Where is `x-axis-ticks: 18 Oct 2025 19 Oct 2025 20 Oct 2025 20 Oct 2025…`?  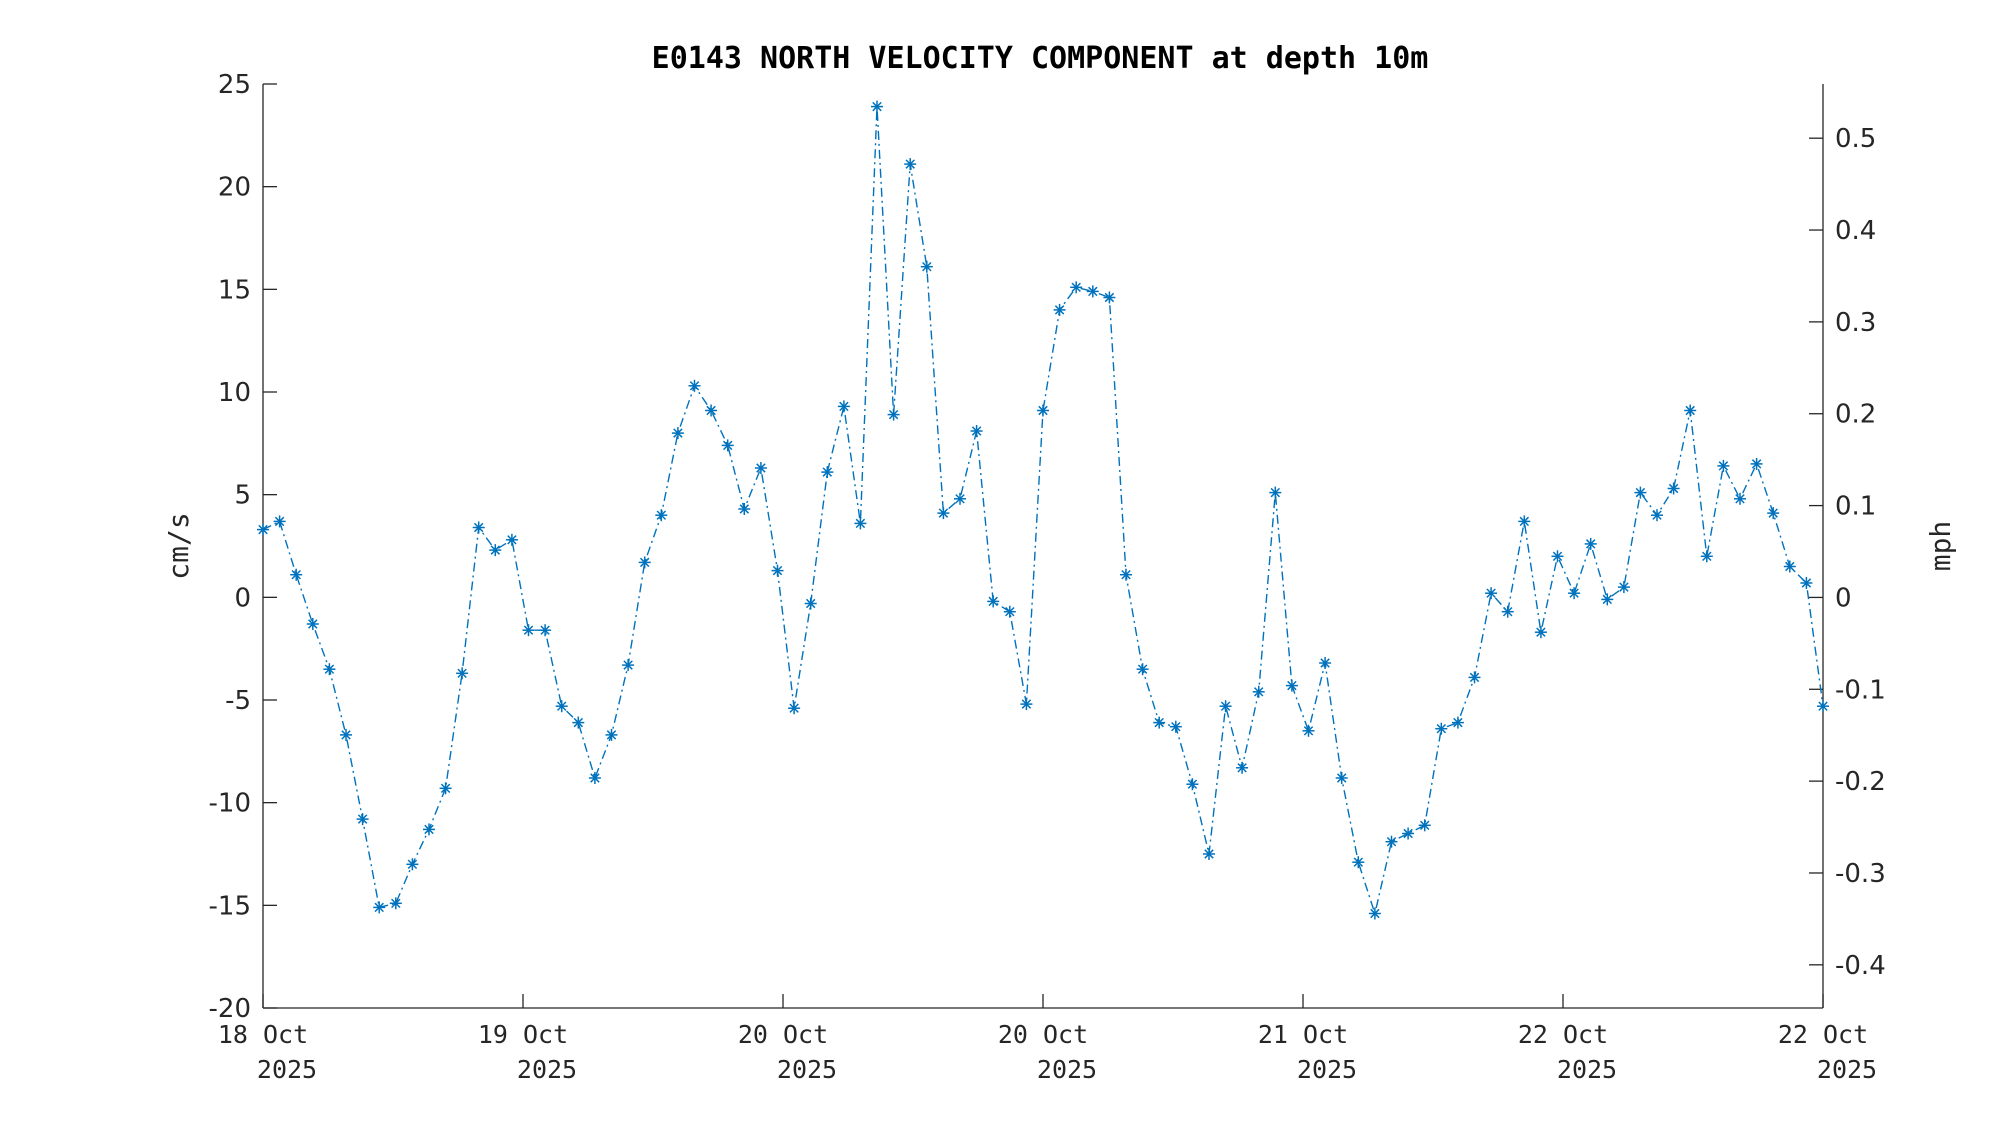
x-axis-ticks: 18 Oct 2025 19 Oct 2025 20 Oct 2025 20 Oct 2025… is located at coordinates (1047, 1039).